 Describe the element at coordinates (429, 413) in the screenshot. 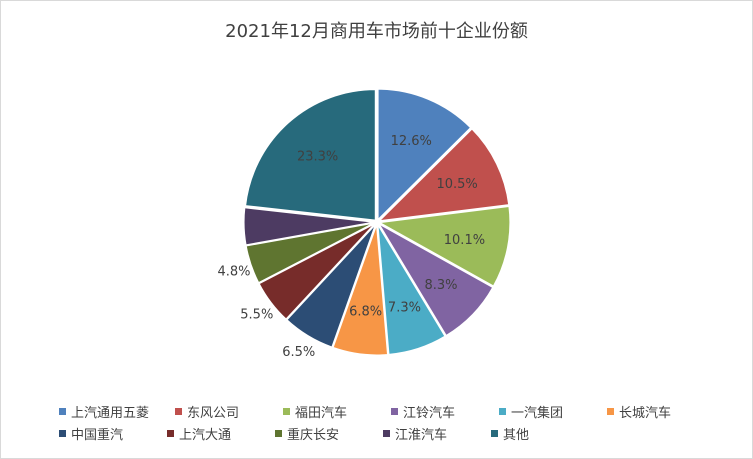

I see `legend-label: 江铃汽车` at that location.